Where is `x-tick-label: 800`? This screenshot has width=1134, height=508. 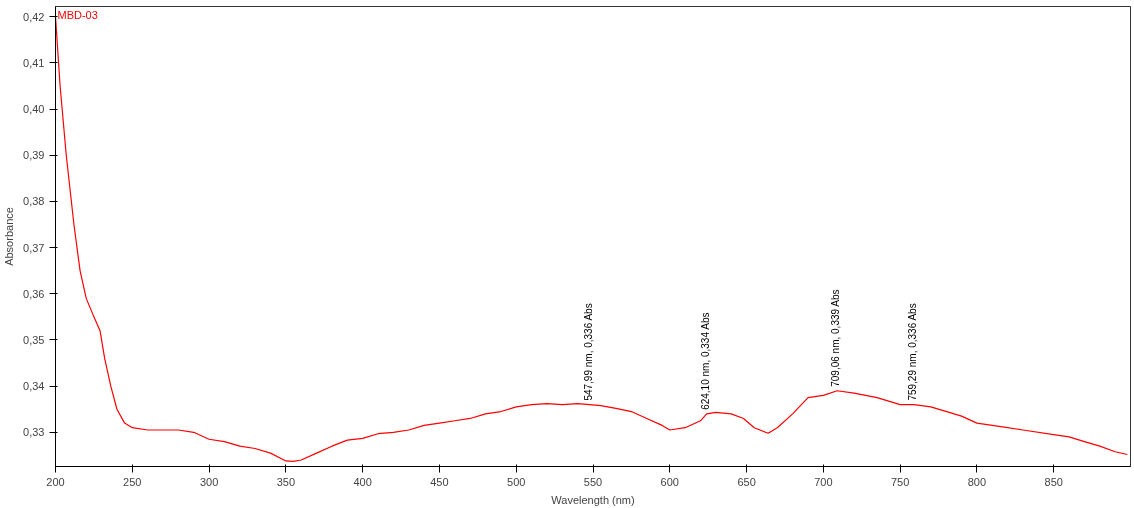
x-tick-label: 800 is located at coordinates (977, 481).